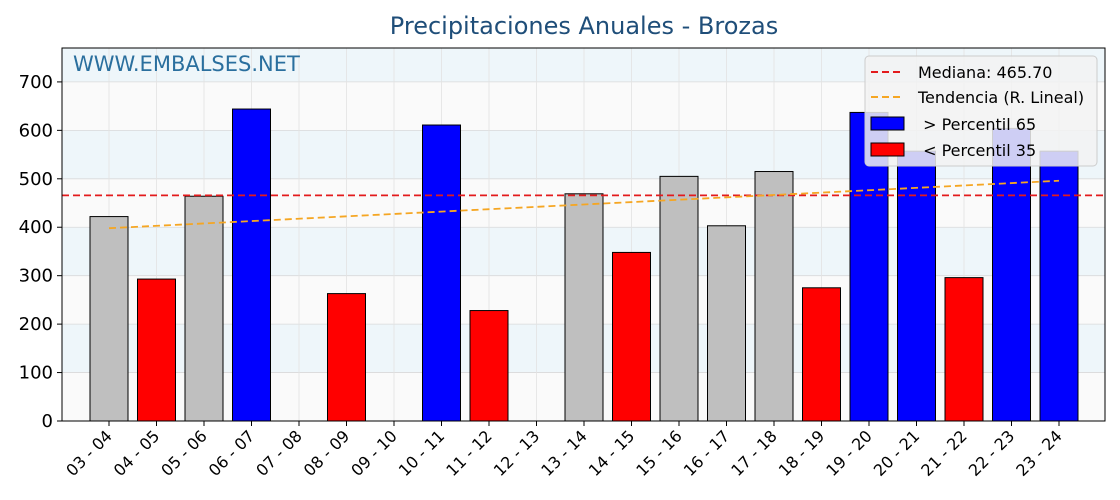 The image size is (1120, 500). I want to click on x-tick-label: 10 - 11, so click(422, 453).